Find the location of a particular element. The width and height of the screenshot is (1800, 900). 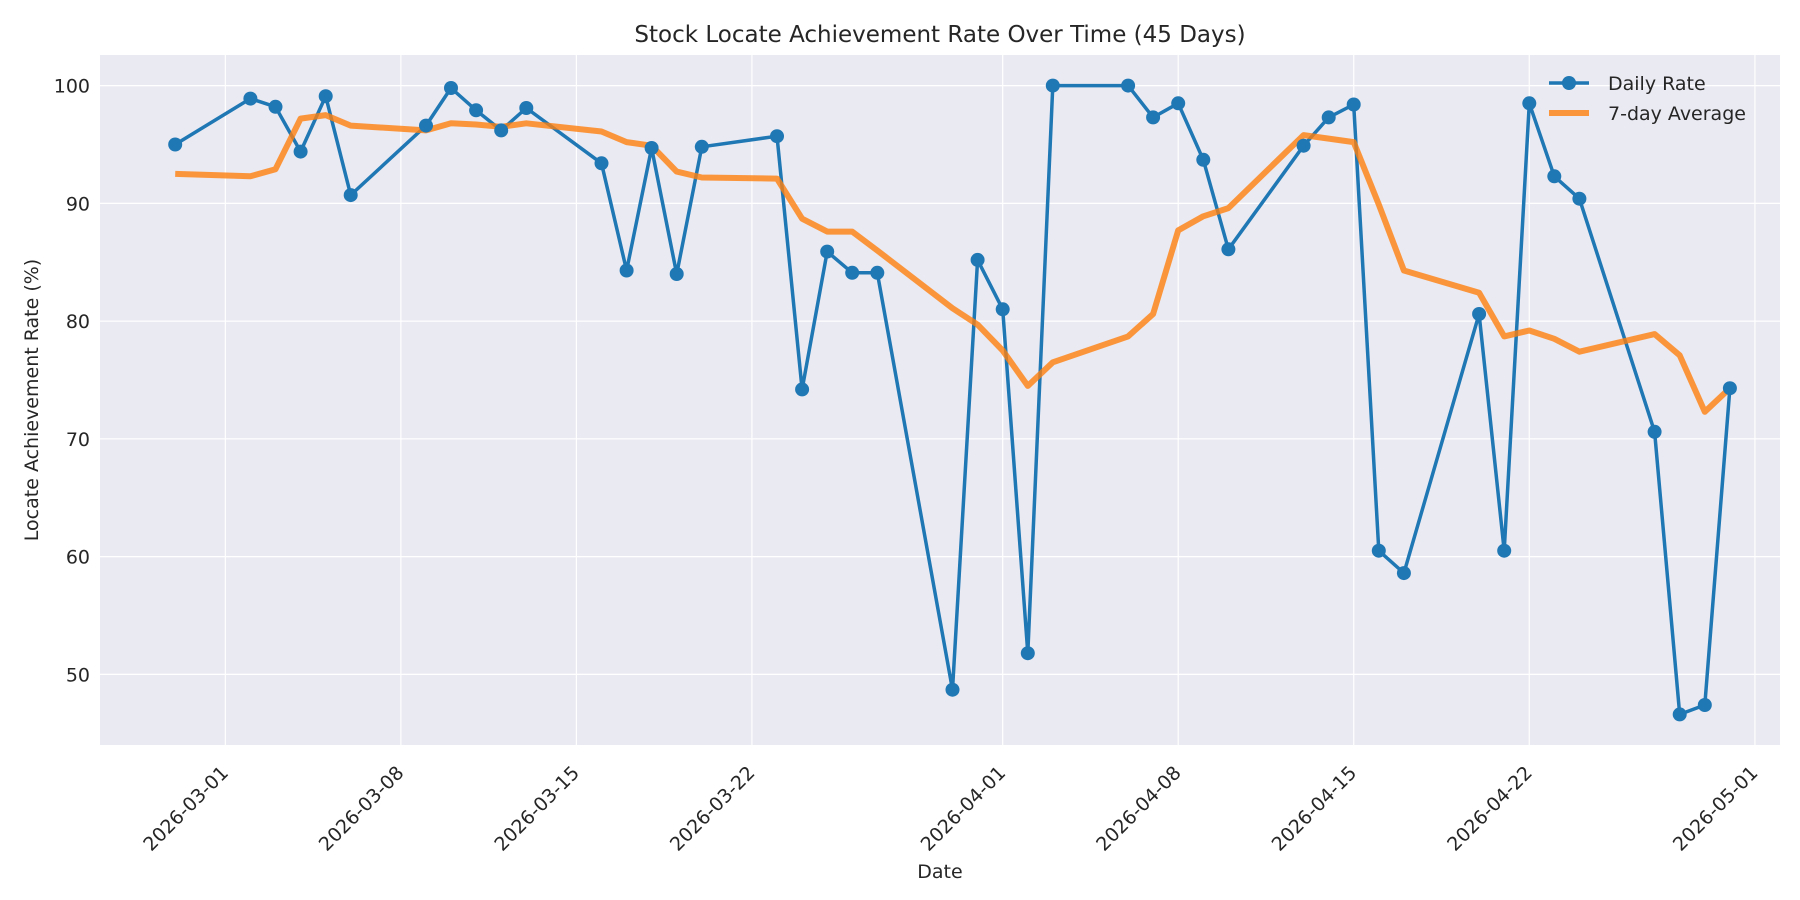

y-tick-label: 60 is located at coordinates (78, 558).